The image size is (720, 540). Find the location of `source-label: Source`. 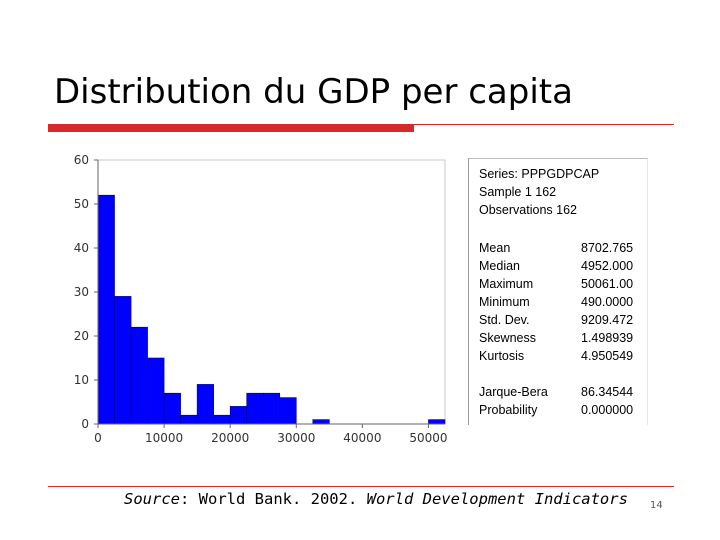

source-label: Source is located at coordinates (152, 499).